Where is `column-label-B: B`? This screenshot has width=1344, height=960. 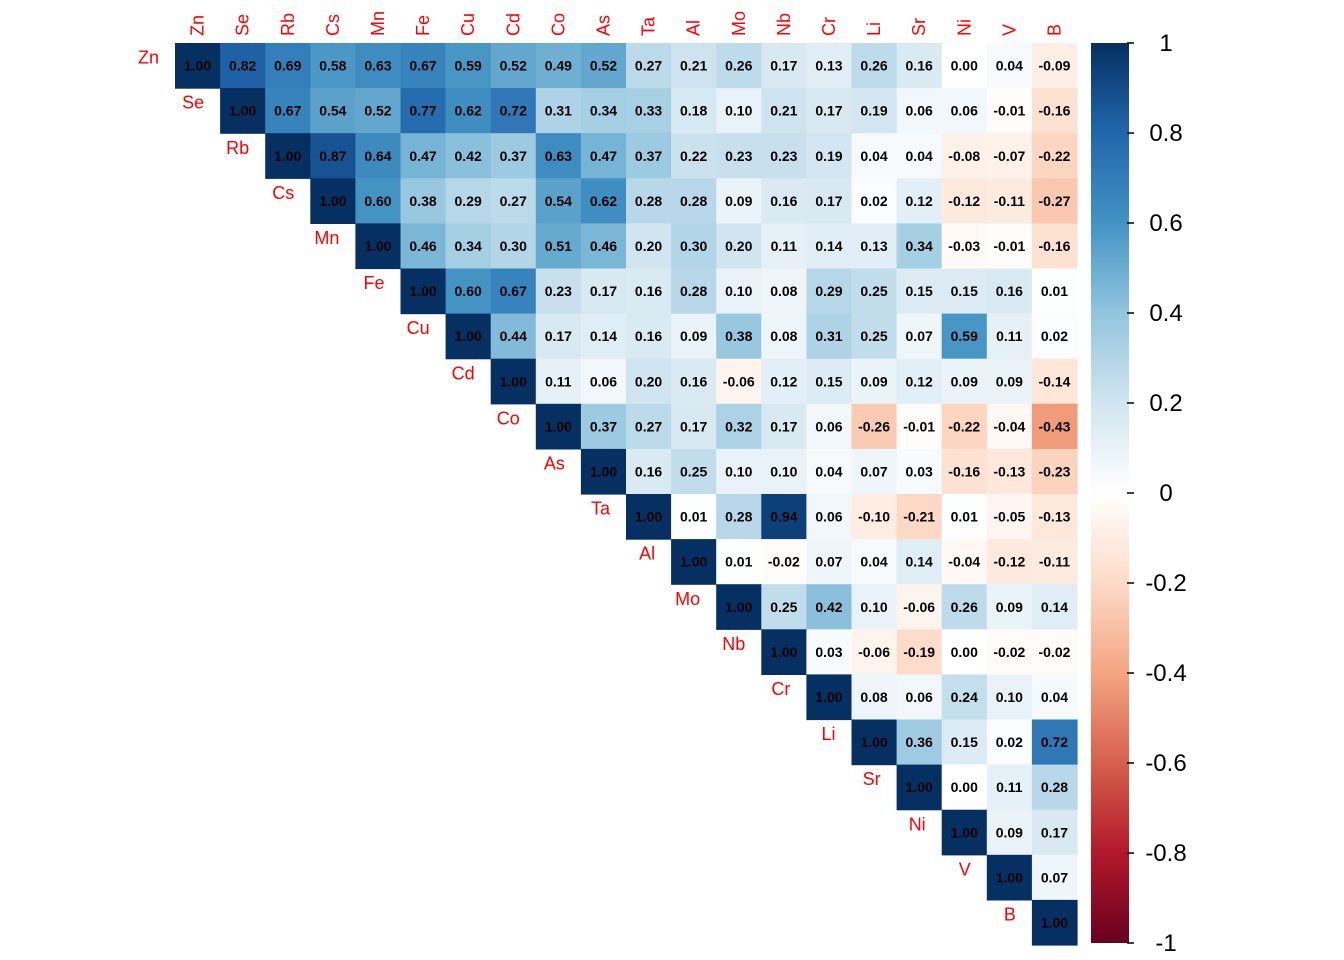 column-label-B: B is located at coordinates (1054, 30).